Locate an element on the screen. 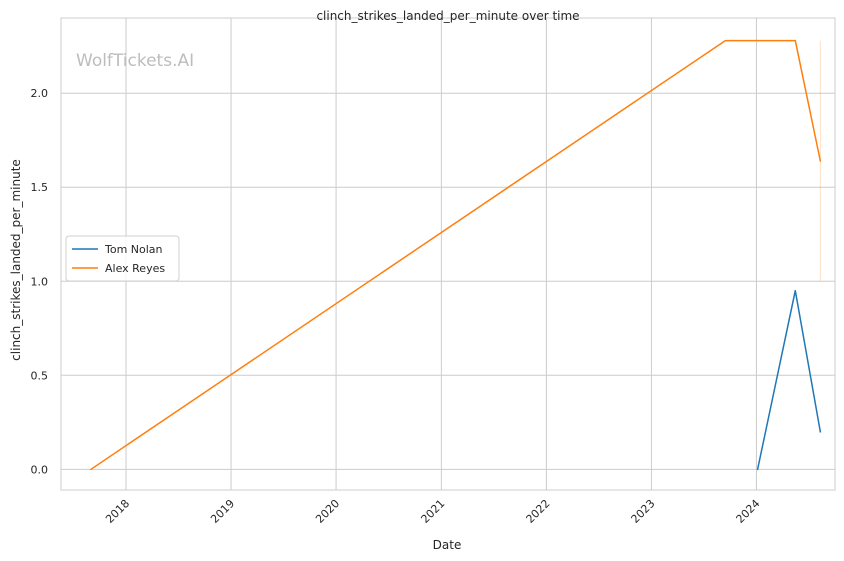 The width and height of the screenshot is (844, 561). watermark-text: WolfTickets.AI is located at coordinates (135, 61).